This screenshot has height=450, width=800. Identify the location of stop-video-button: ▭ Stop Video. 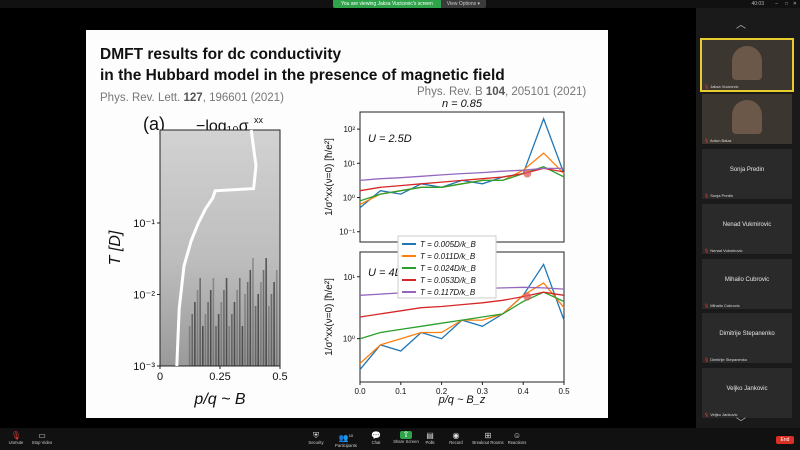
(42, 438).